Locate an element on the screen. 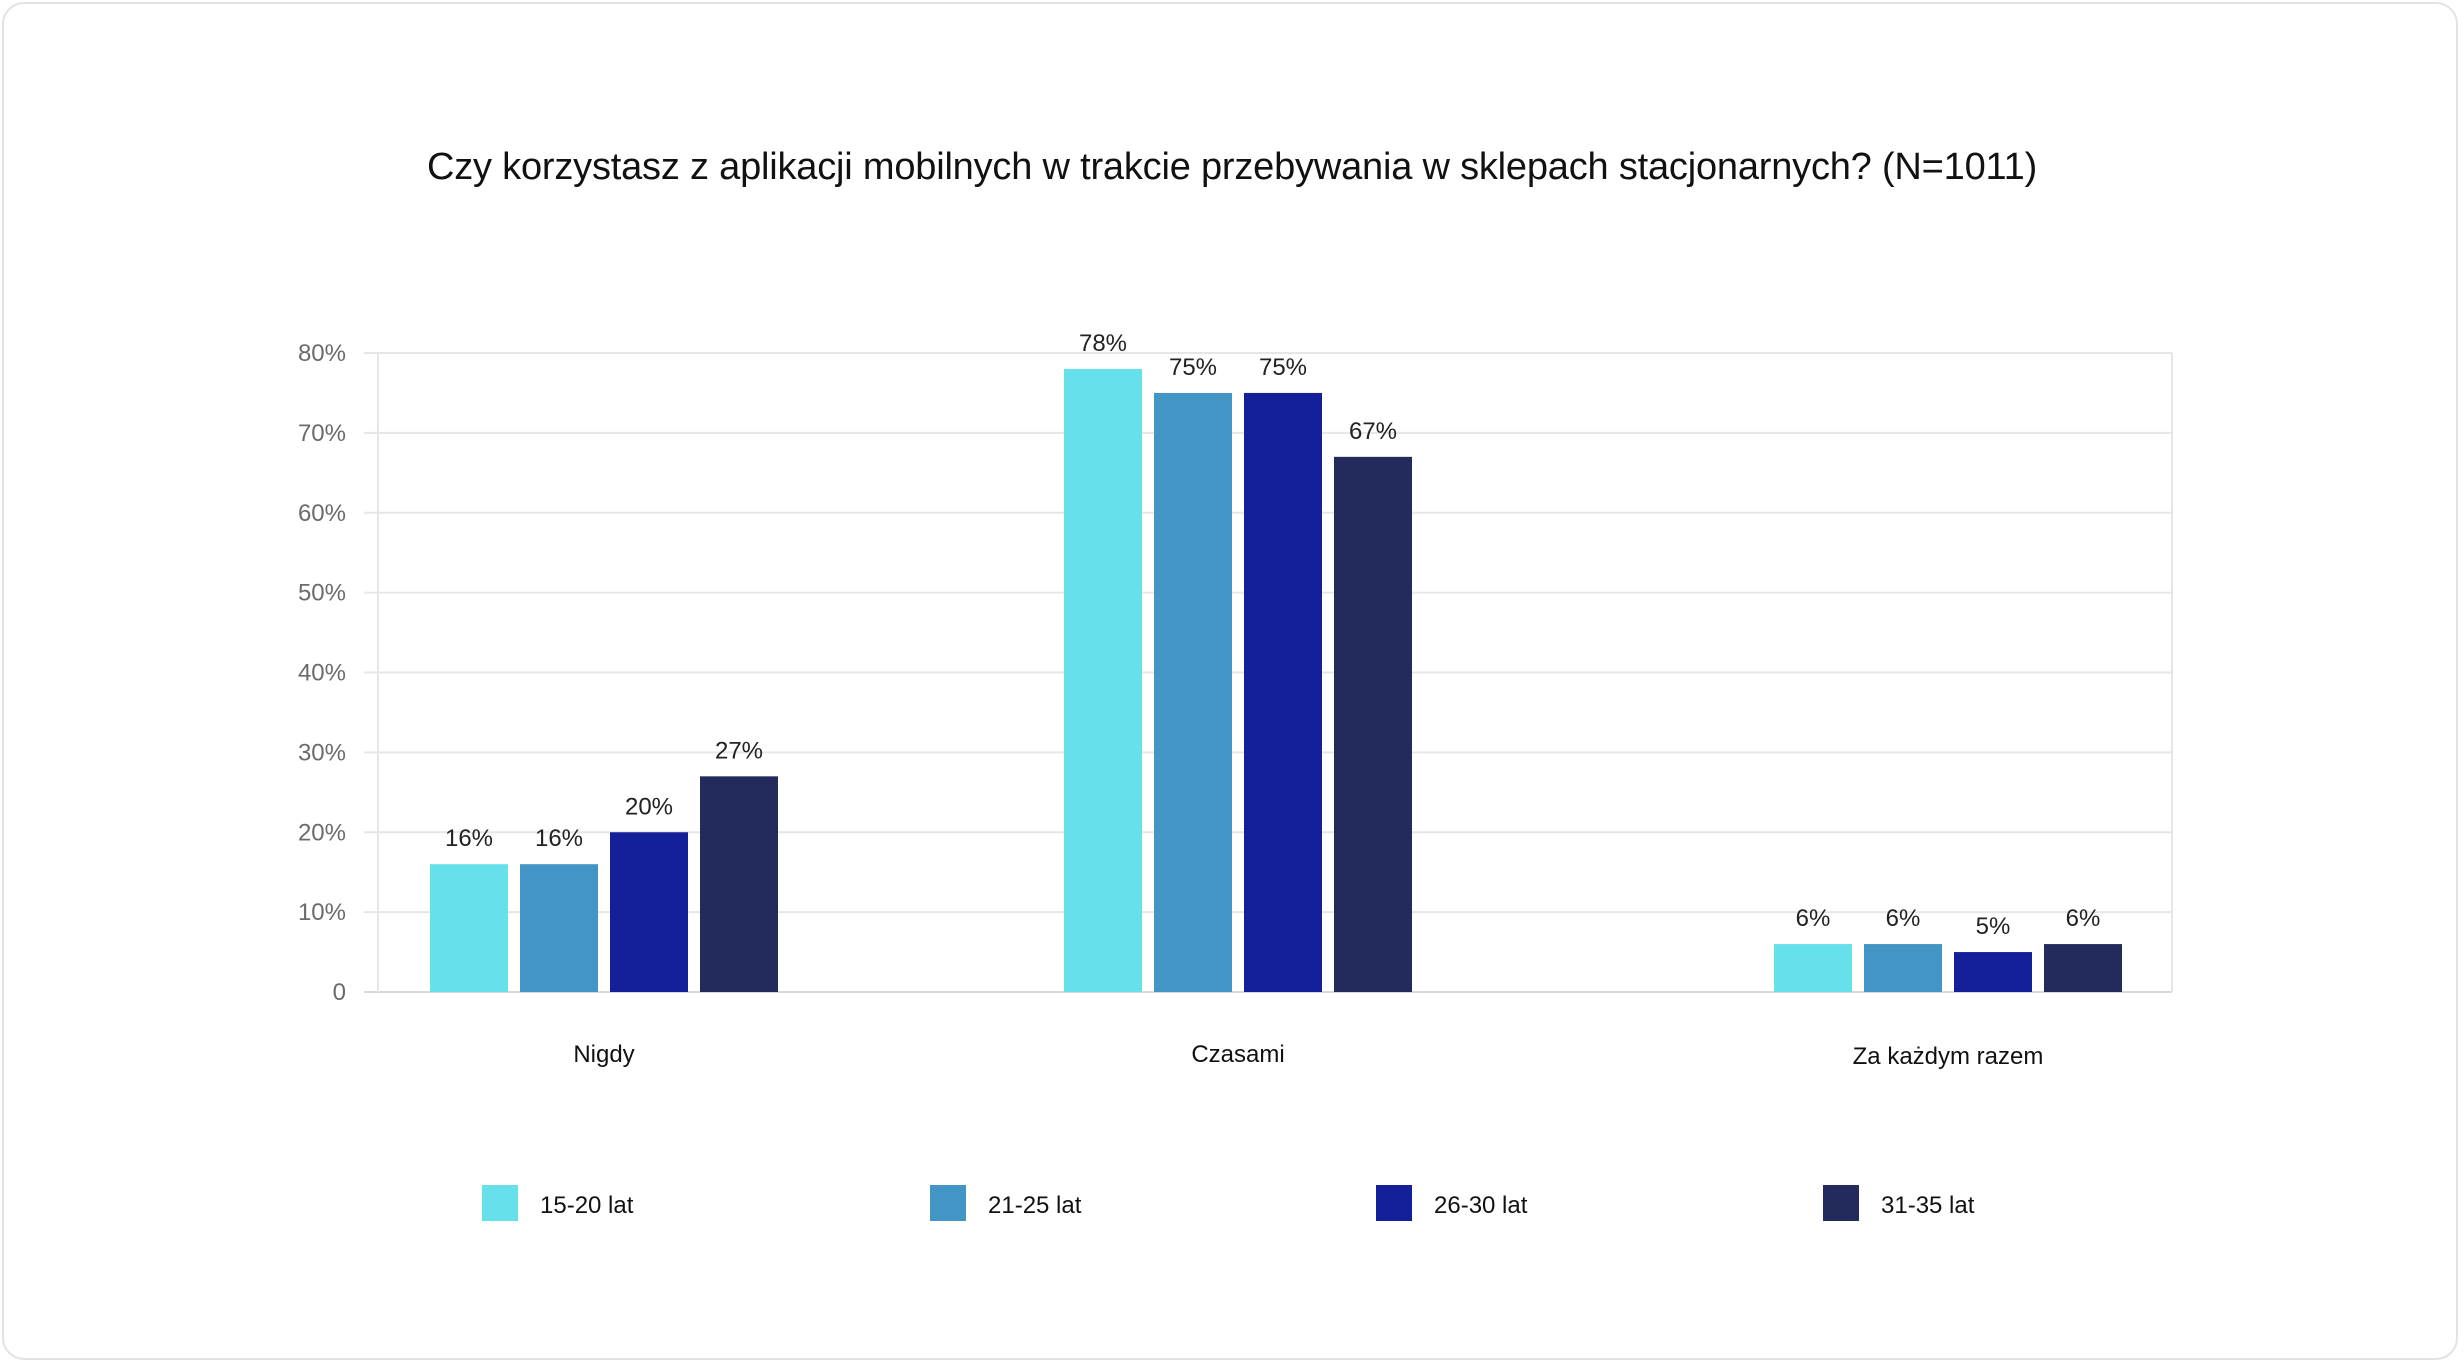 The image size is (2464, 1366). category-label: Czasami is located at coordinates (1237, 1054).